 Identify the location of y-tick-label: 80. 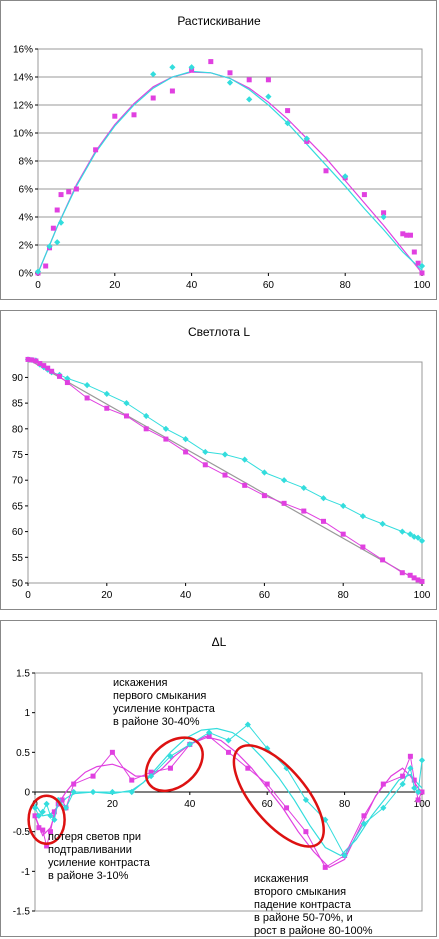
(18, 429).